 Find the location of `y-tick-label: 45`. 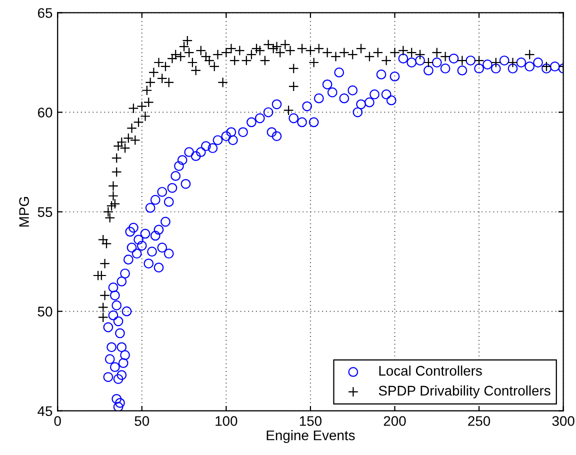

y-tick-label: 45 is located at coordinates (45, 411).